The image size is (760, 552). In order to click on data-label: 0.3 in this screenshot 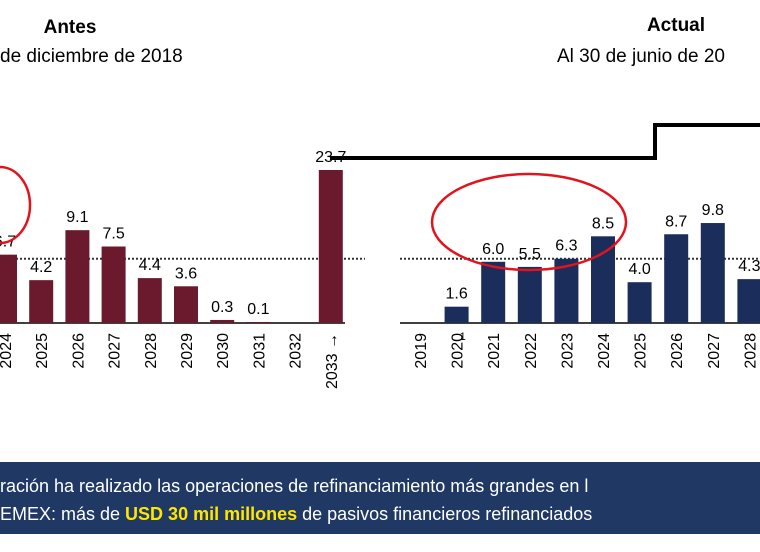, I will do `click(222, 307)`.